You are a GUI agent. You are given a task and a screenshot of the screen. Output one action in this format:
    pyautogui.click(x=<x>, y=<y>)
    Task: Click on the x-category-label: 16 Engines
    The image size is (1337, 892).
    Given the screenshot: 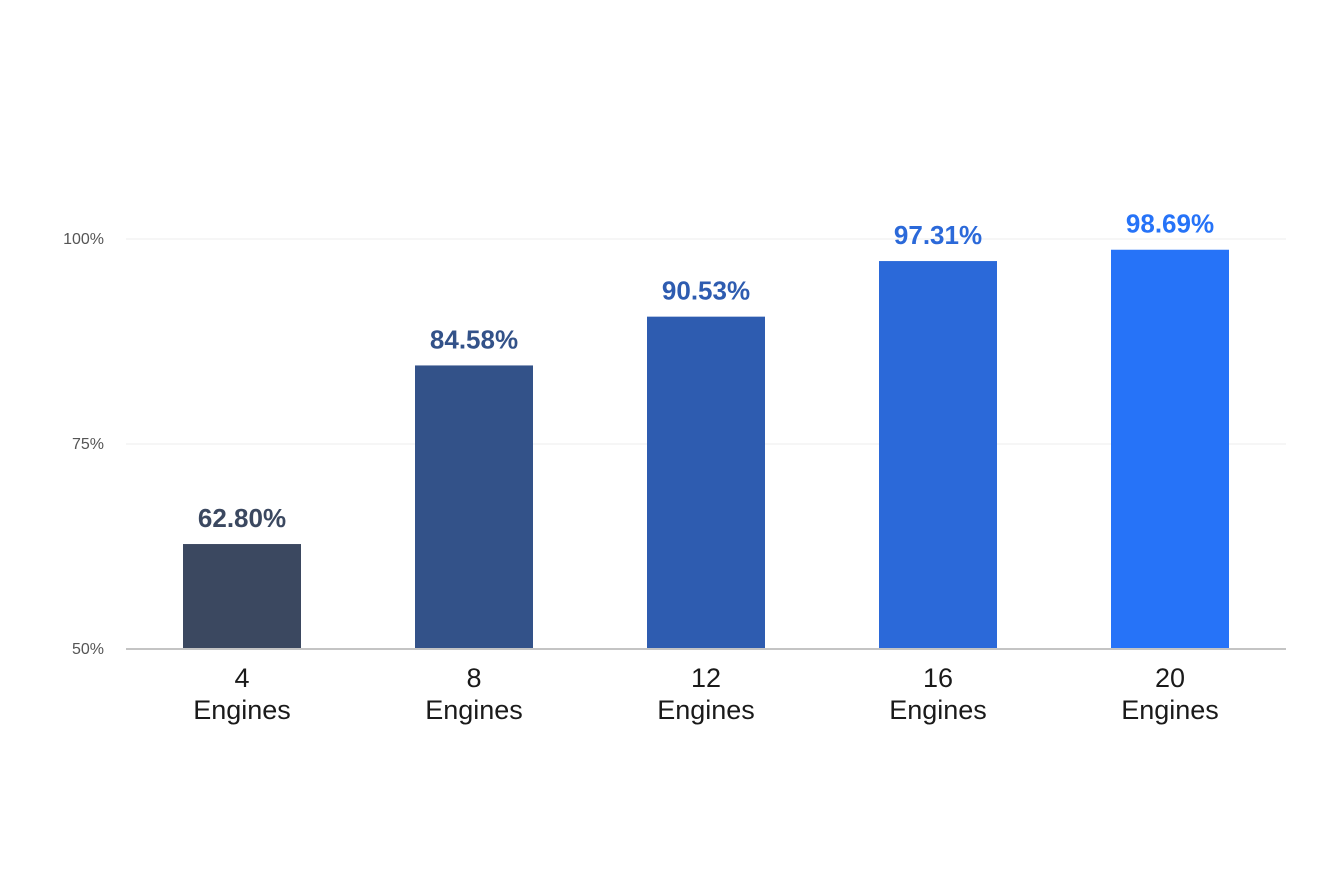 What is the action you would take?
    pyautogui.click(x=938, y=694)
    